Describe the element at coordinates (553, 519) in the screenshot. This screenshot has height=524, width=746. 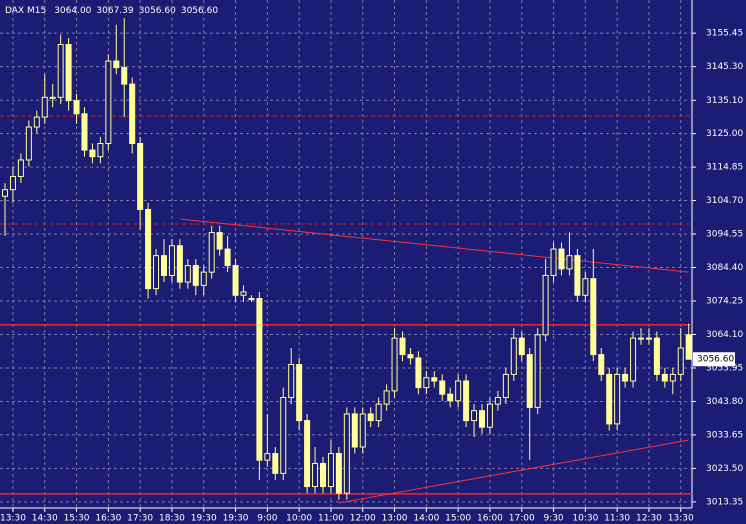
I see `x-tick-label: 9:30` at that location.